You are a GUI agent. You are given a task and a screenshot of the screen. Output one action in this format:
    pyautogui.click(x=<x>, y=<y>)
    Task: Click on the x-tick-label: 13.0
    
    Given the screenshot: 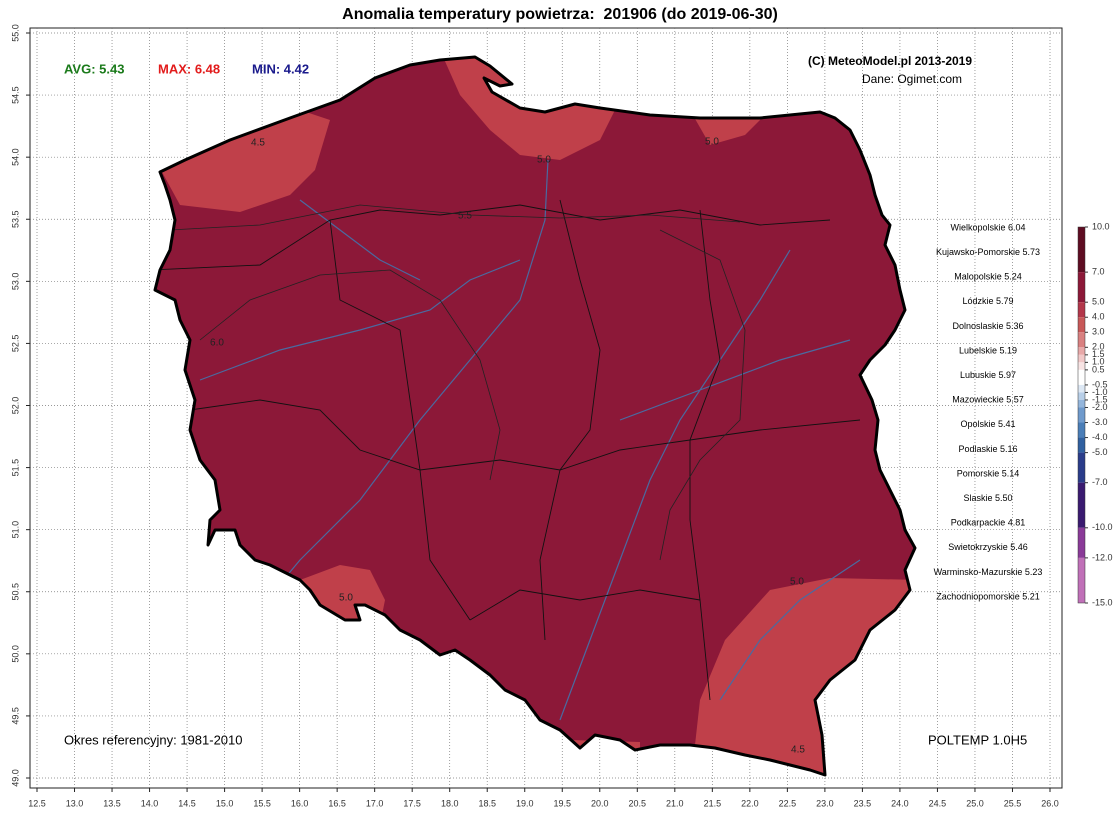 What is the action you would take?
    pyautogui.click(x=75, y=803)
    